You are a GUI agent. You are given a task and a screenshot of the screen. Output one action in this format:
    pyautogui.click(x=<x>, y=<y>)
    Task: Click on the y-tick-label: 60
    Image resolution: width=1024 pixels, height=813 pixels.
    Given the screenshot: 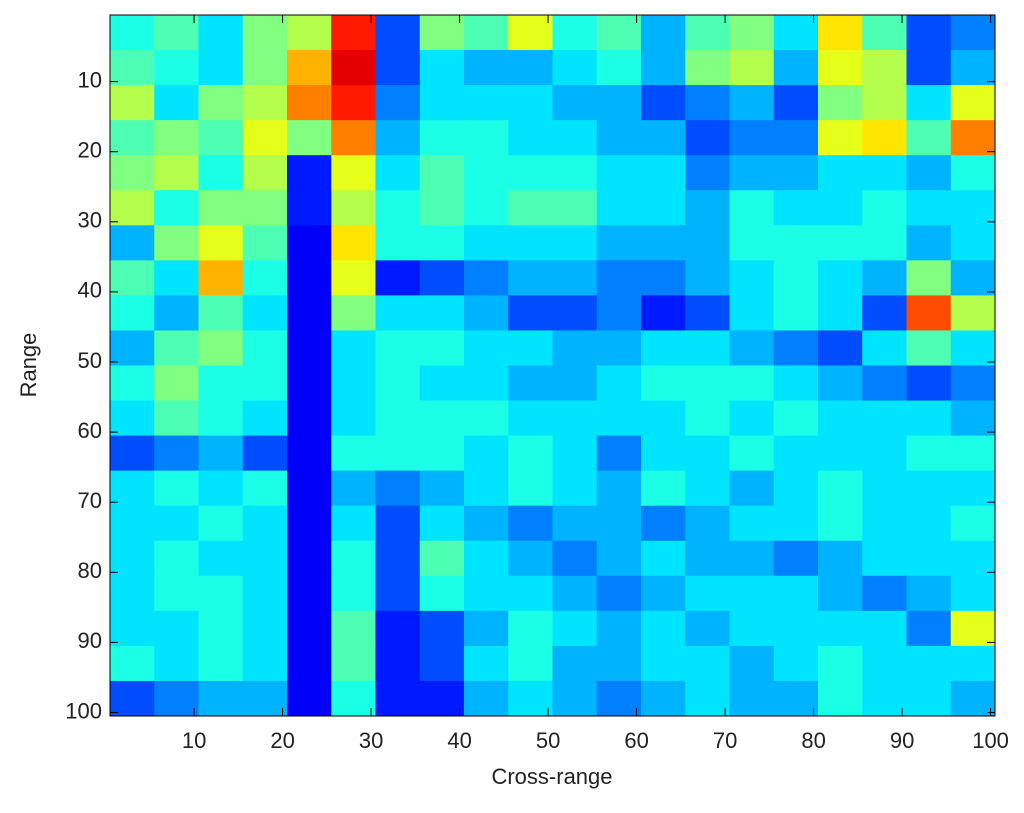 What is the action you would take?
    pyautogui.click(x=90, y=430)
    